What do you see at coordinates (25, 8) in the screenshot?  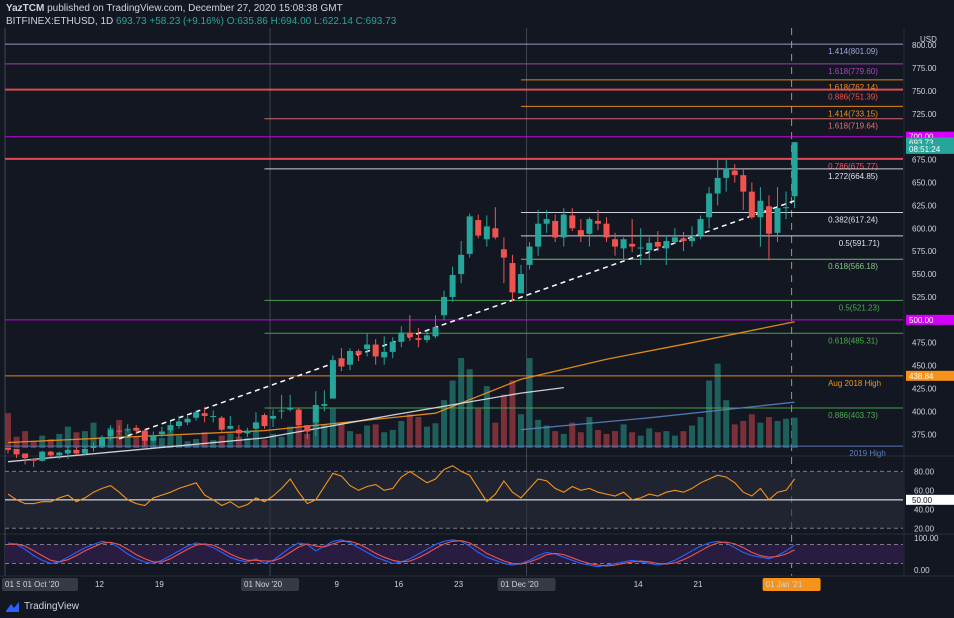 I see `author-name: YazTCM` at bounding box center [25, 8].